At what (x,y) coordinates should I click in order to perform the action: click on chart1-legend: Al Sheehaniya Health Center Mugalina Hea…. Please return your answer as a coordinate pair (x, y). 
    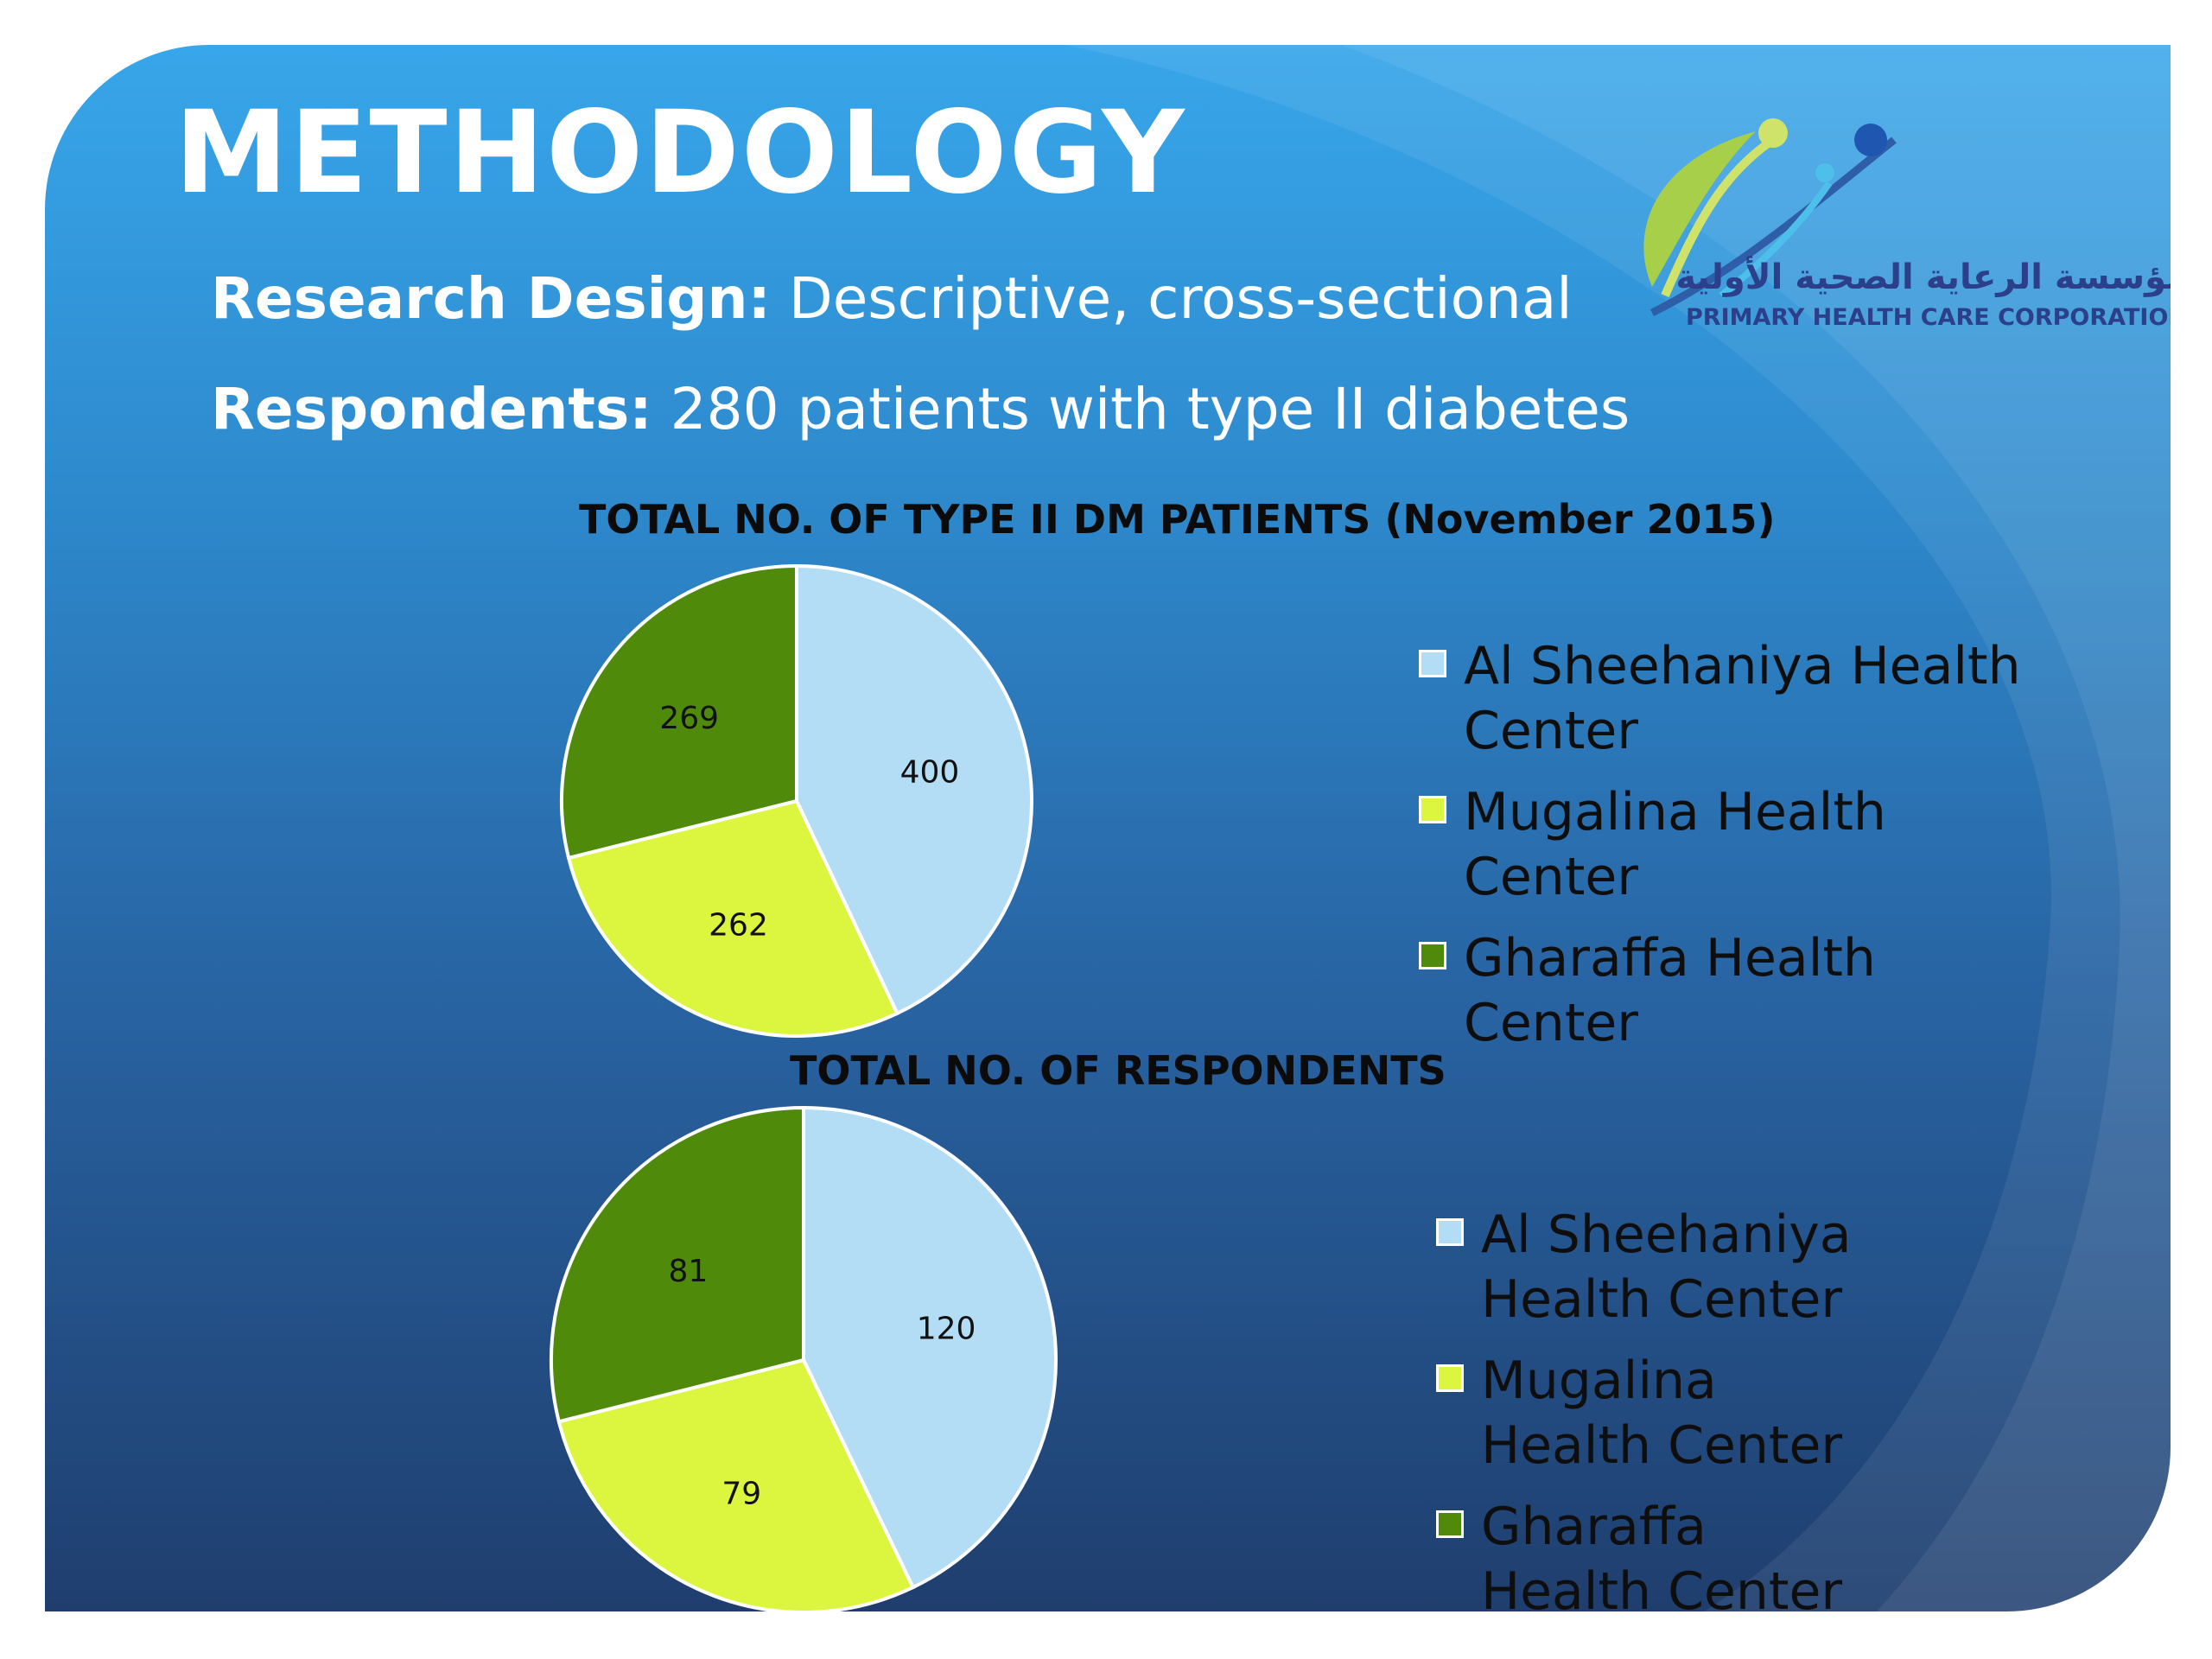
    Looking at the image, I should click on (1721, 853).